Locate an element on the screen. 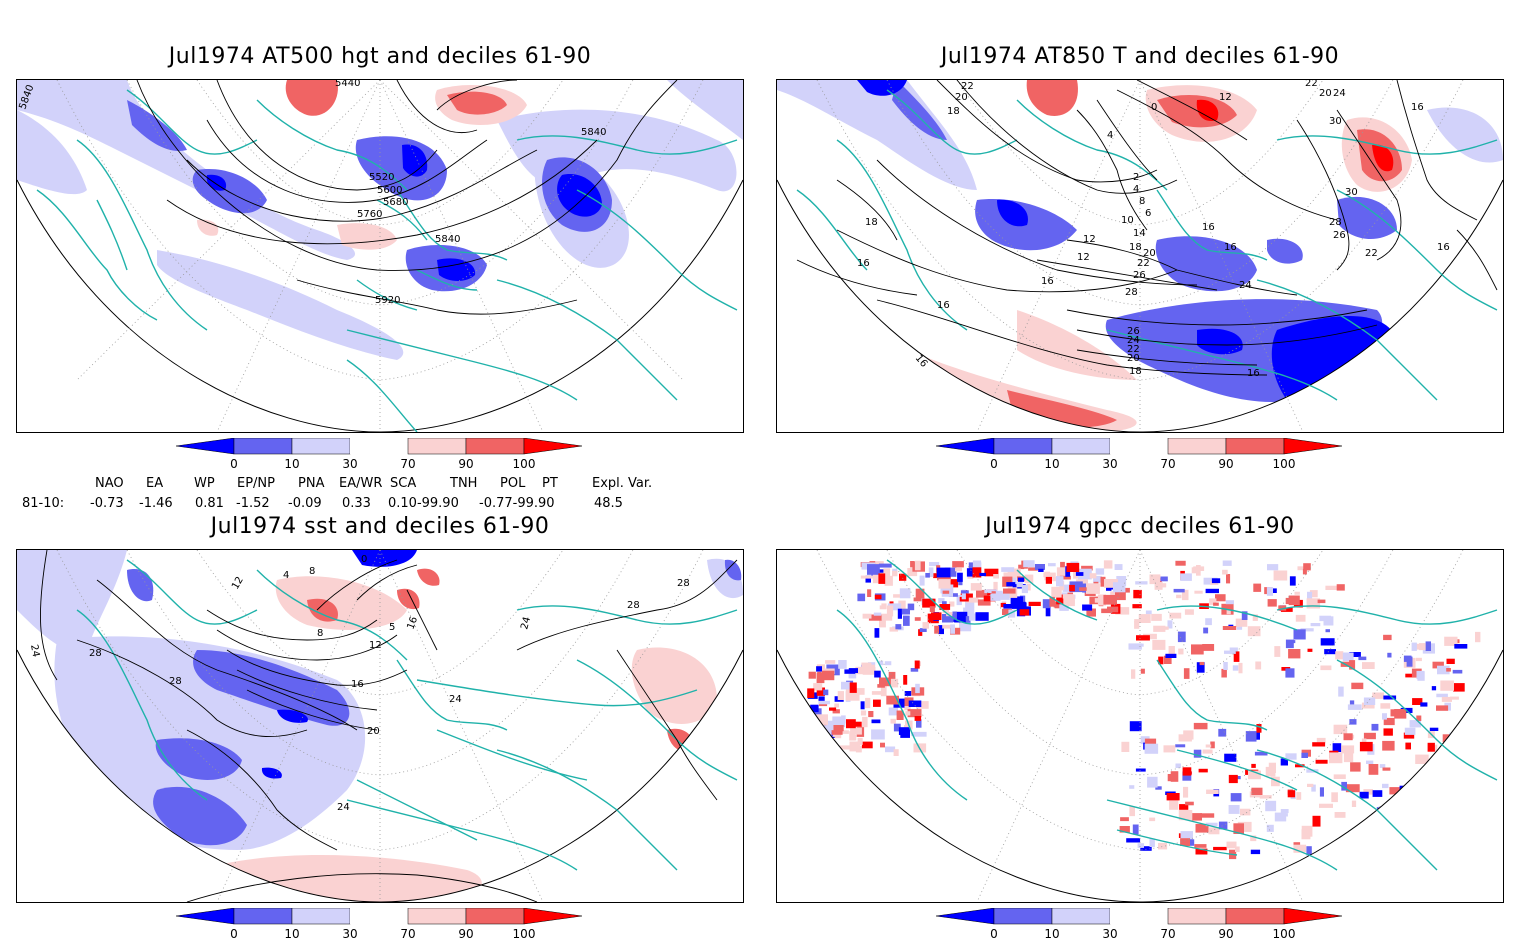 The width and height of the screenshot is (1520, 942). contour-label: 22 is located at coordinates (1311, 84).